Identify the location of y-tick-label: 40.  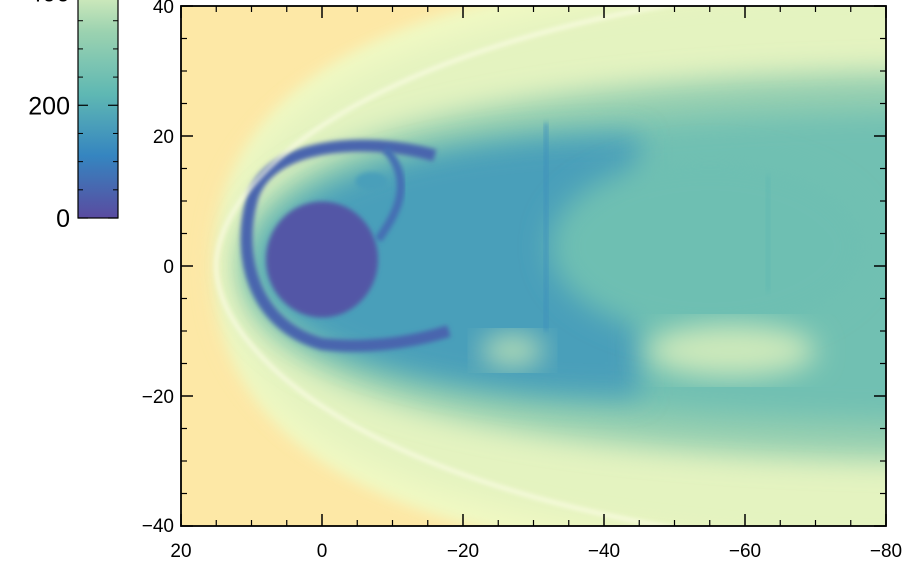
(163, 9).